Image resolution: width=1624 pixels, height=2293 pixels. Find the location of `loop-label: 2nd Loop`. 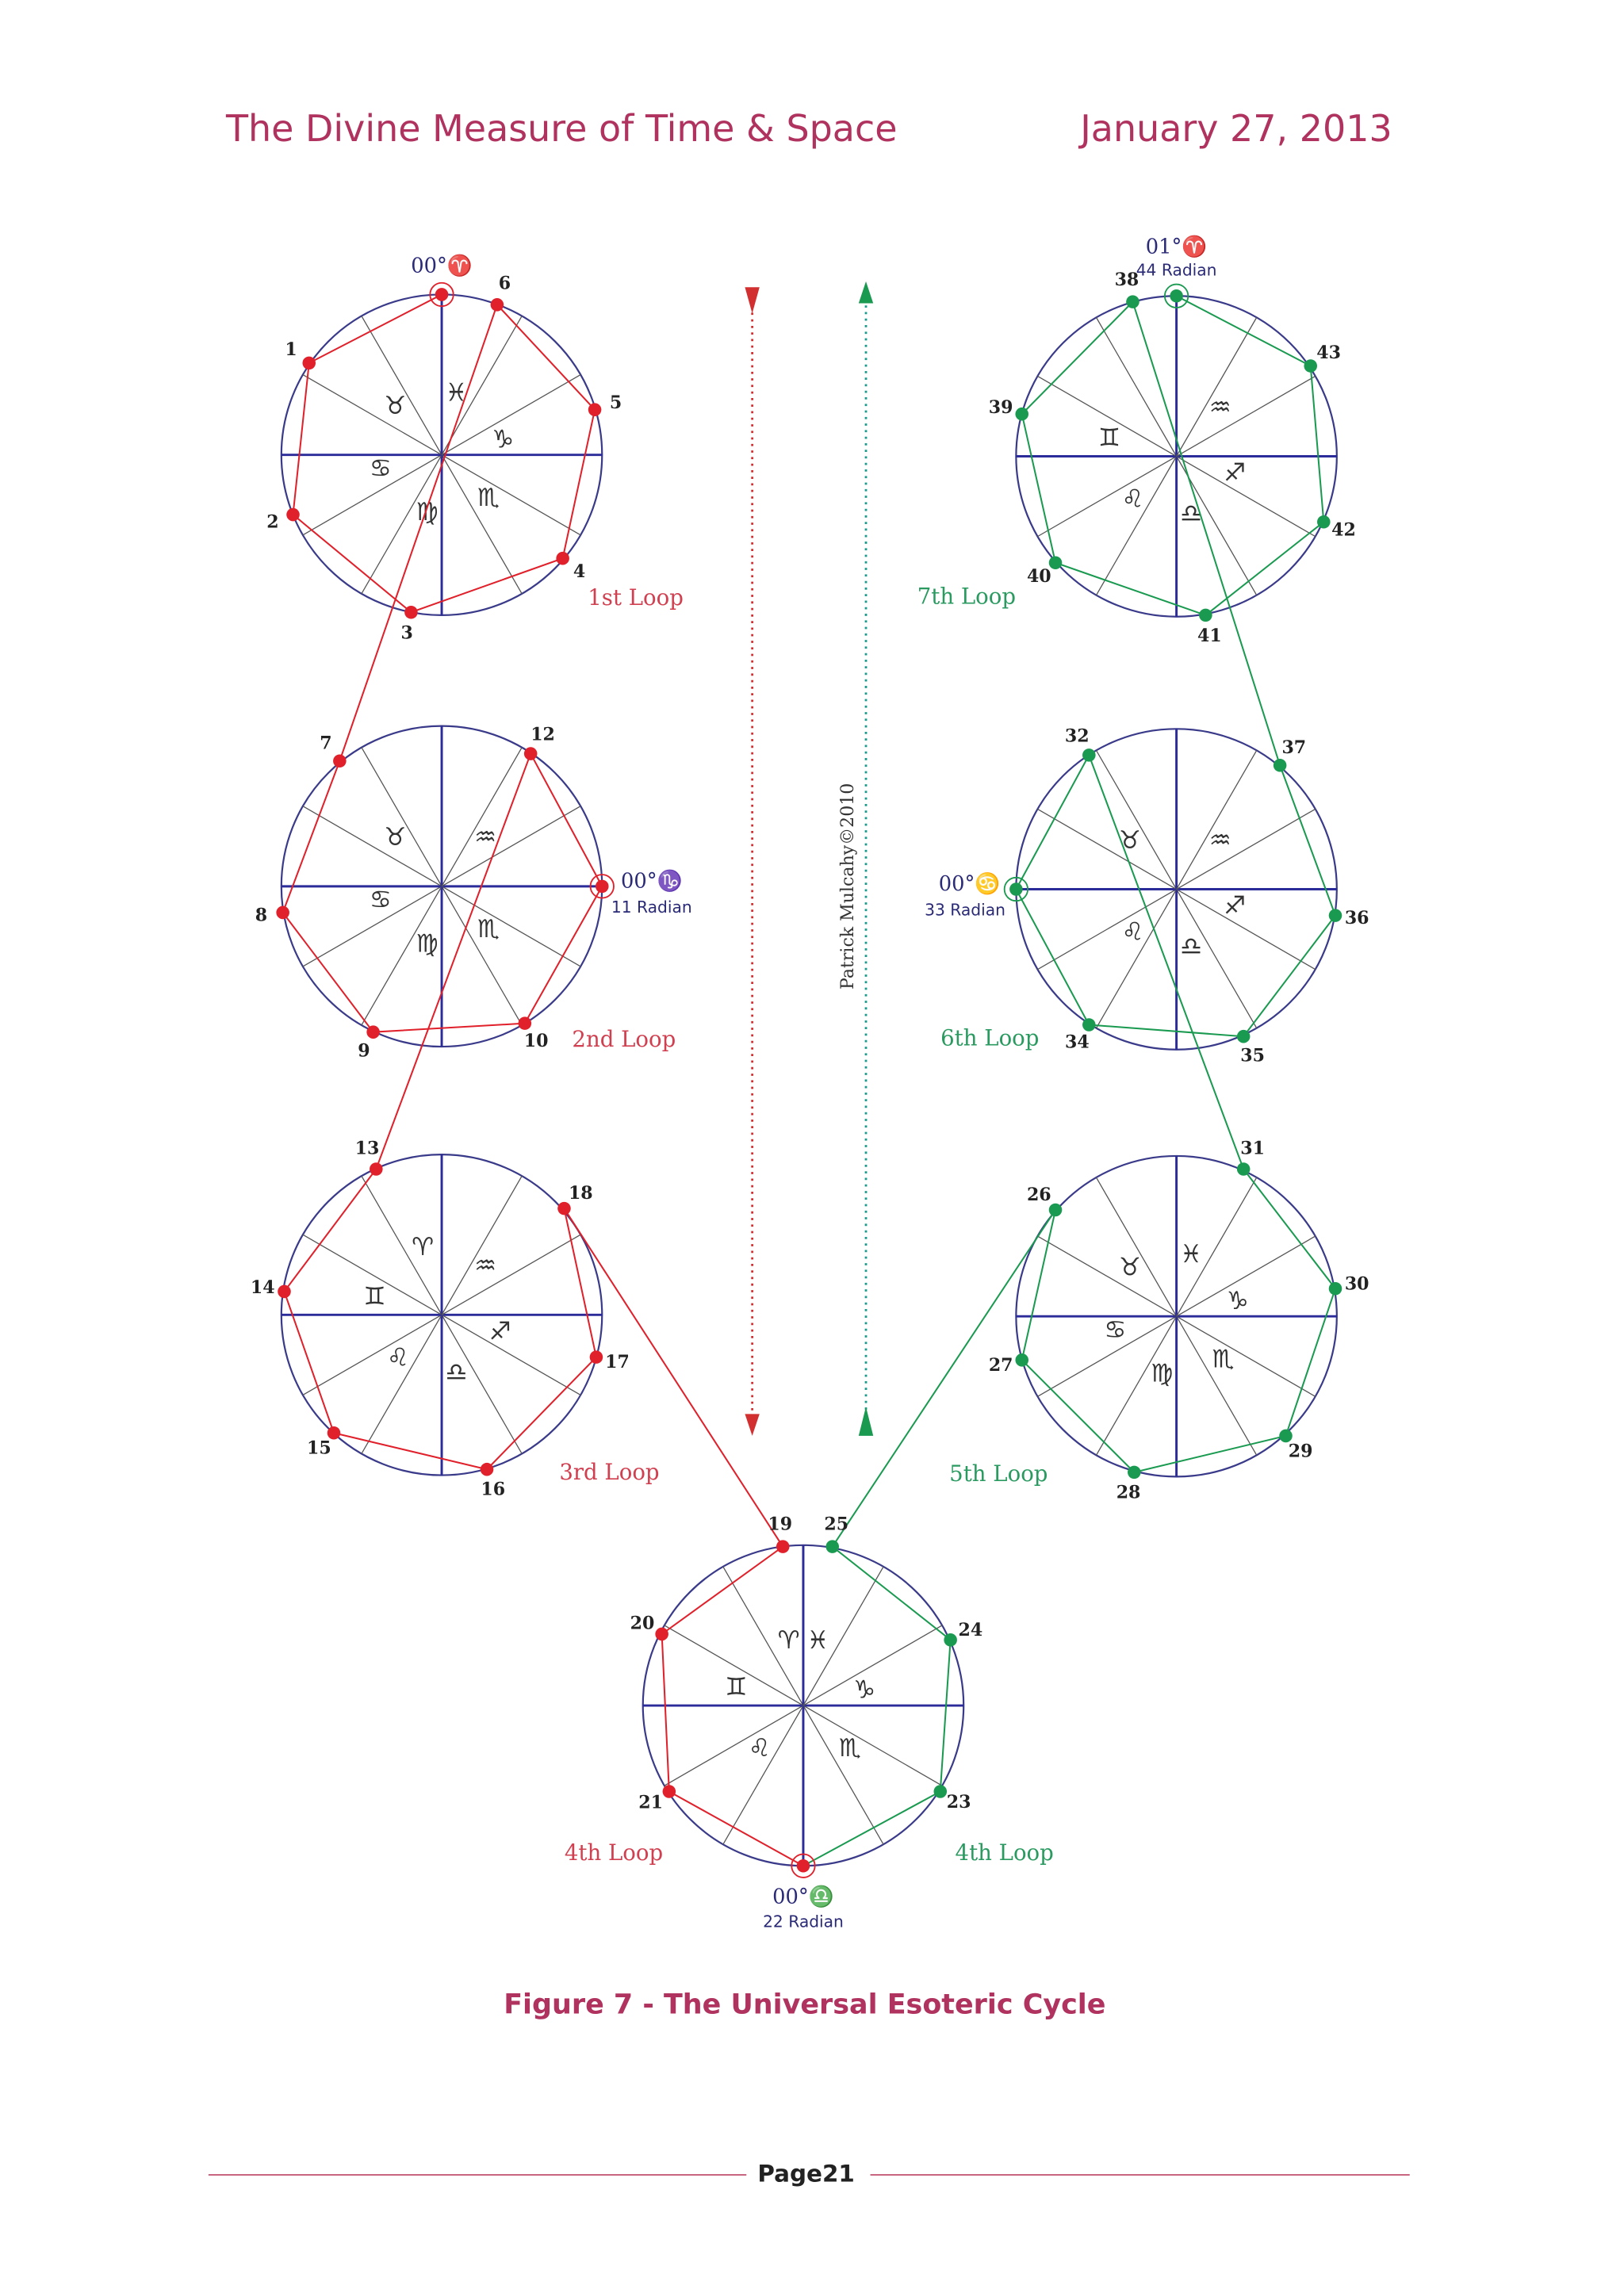

loop-label: 2nd Loop is located at coordinates (624, 1039).